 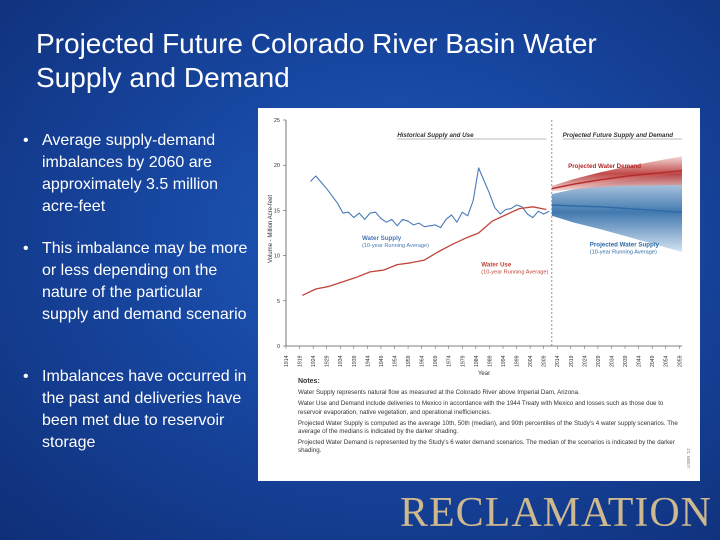 What do you see at coordinates (430, 198) in the screenshot?
I see `water-supply-line` at bounding box center [430, 198].